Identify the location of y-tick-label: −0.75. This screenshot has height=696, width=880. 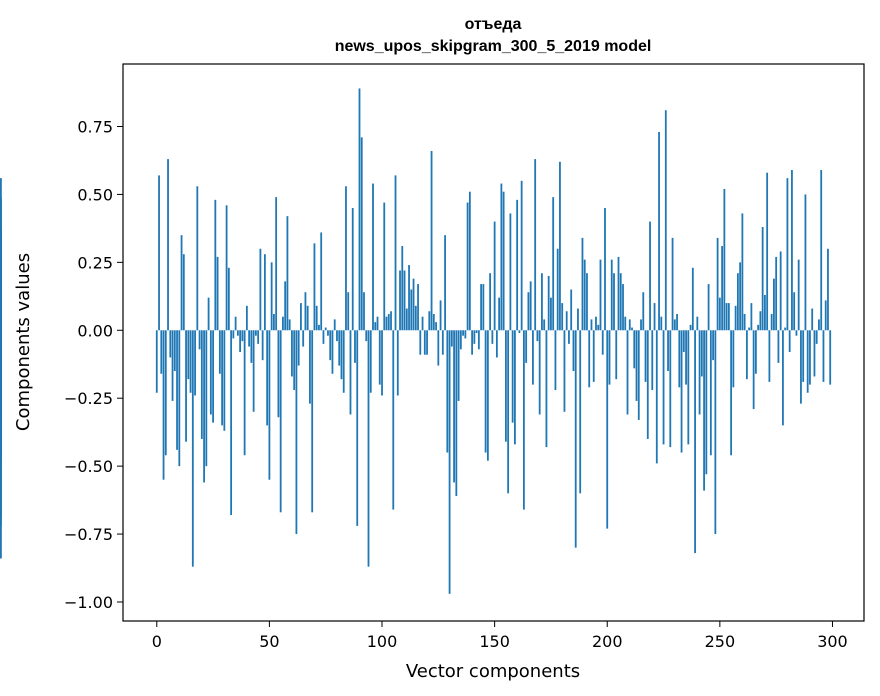
(88, 534).